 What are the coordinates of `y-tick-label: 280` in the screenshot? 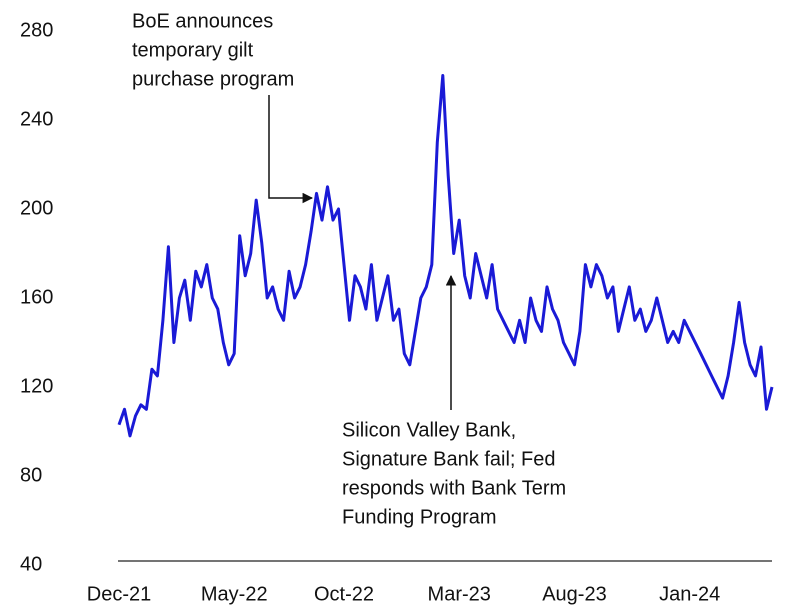 It's located at (36, 30).